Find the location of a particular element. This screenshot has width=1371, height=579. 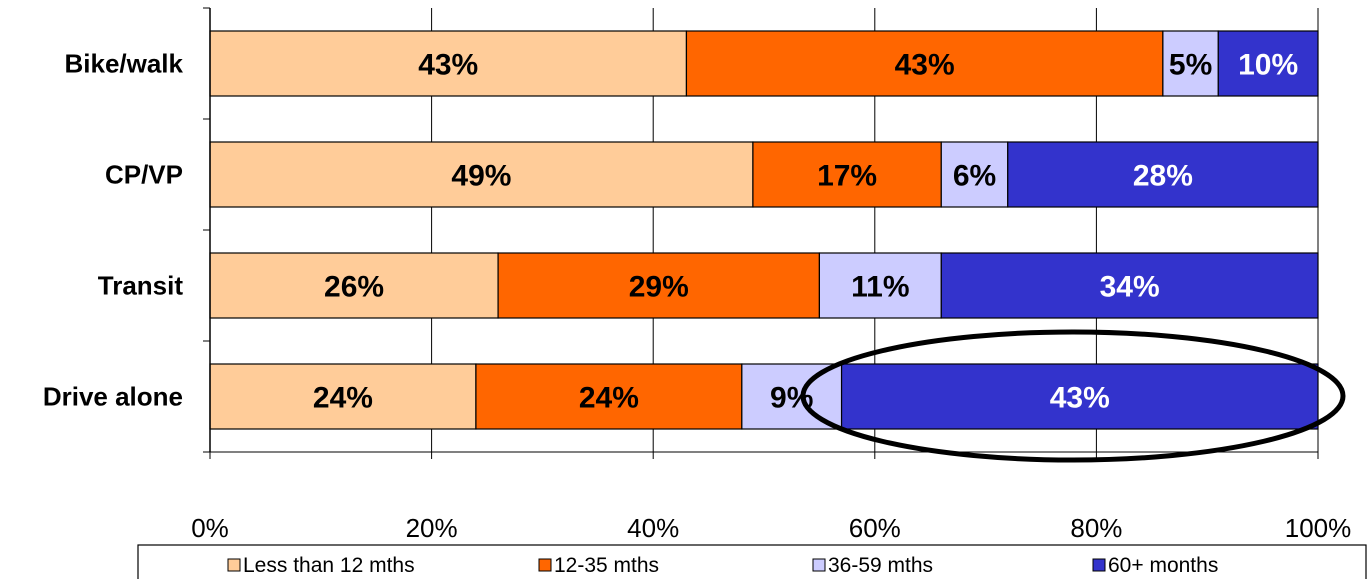

category-label: Drive alone is located at coordinates (113, 397).